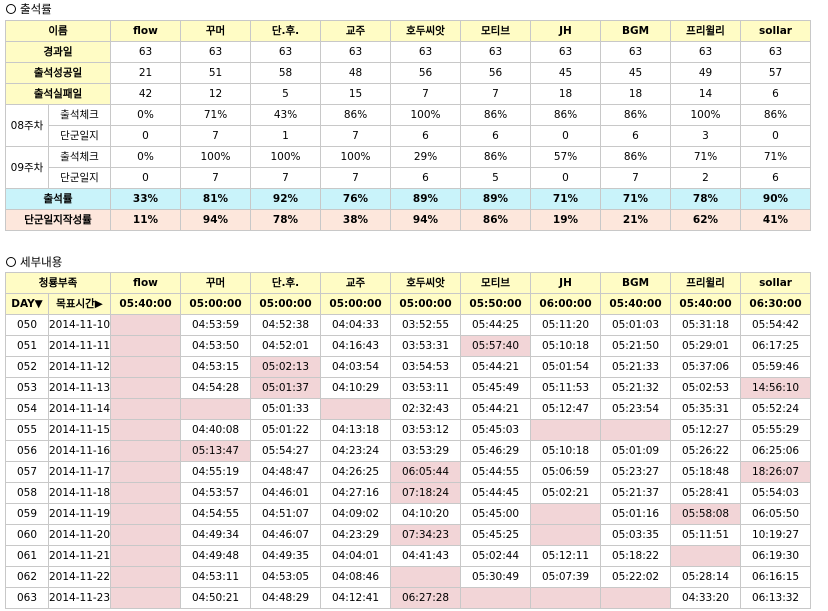 The height and width of the screenshot is (611, 828). Describe the element at coordinates (776, 346) in the screenshot. I see `time-cell: 06:17:25` at that location.